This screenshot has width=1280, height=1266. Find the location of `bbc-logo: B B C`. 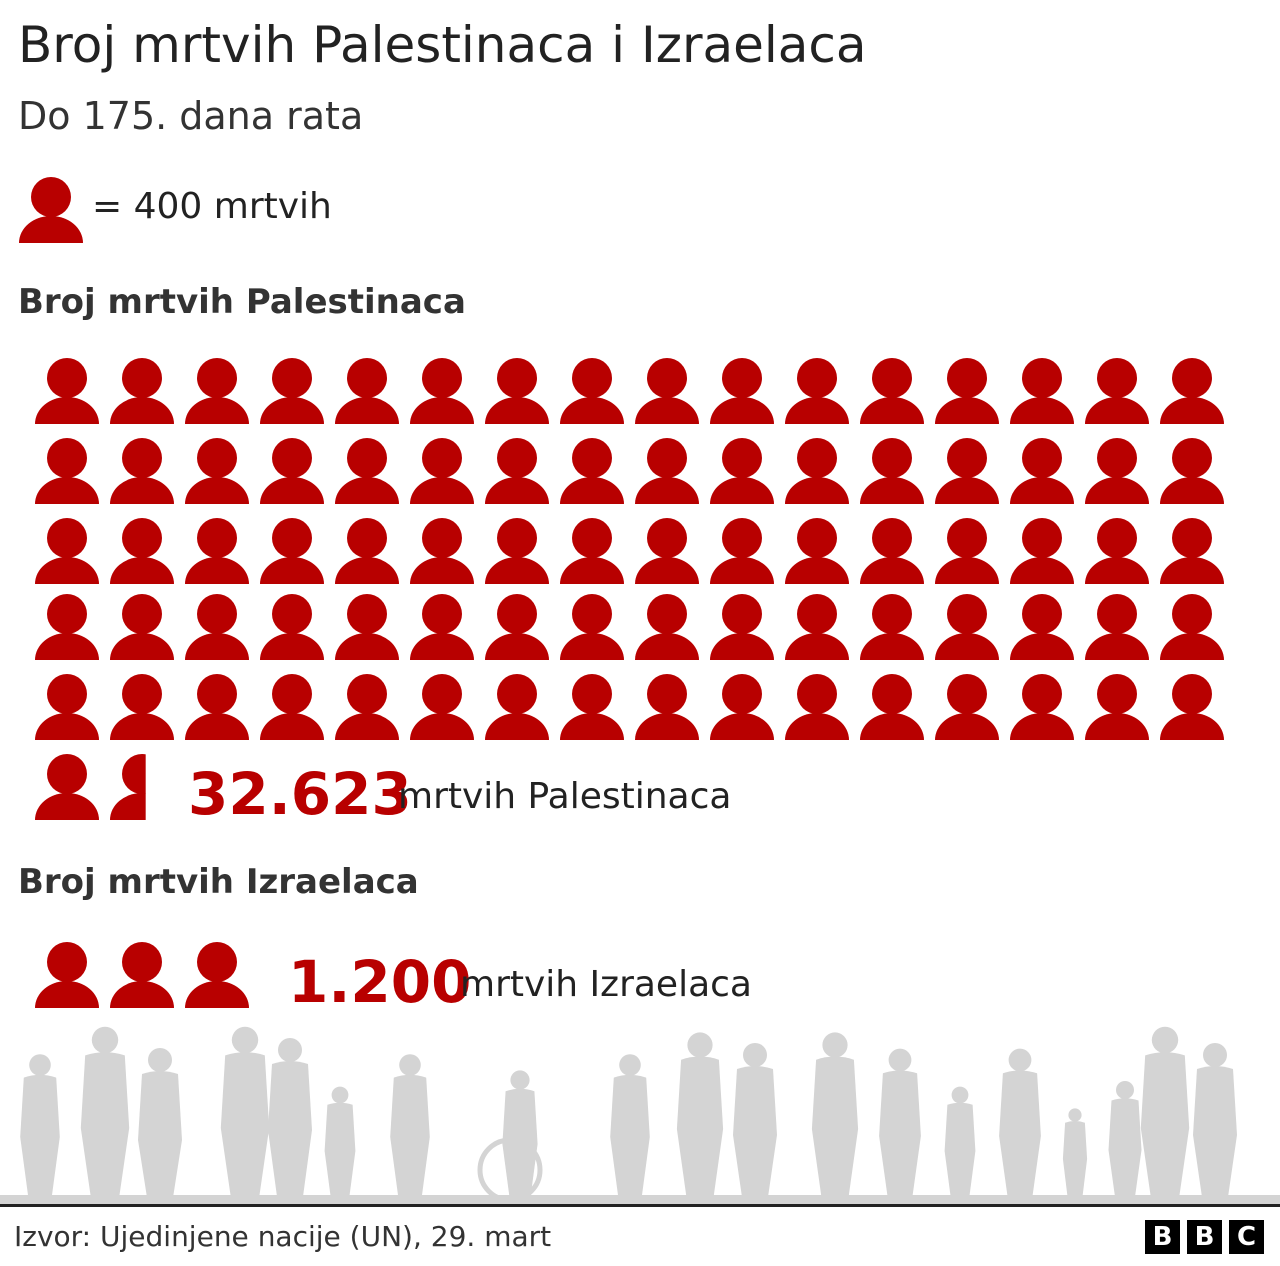

bbc-logo: B B C is located at coordinates (1204, 1237).